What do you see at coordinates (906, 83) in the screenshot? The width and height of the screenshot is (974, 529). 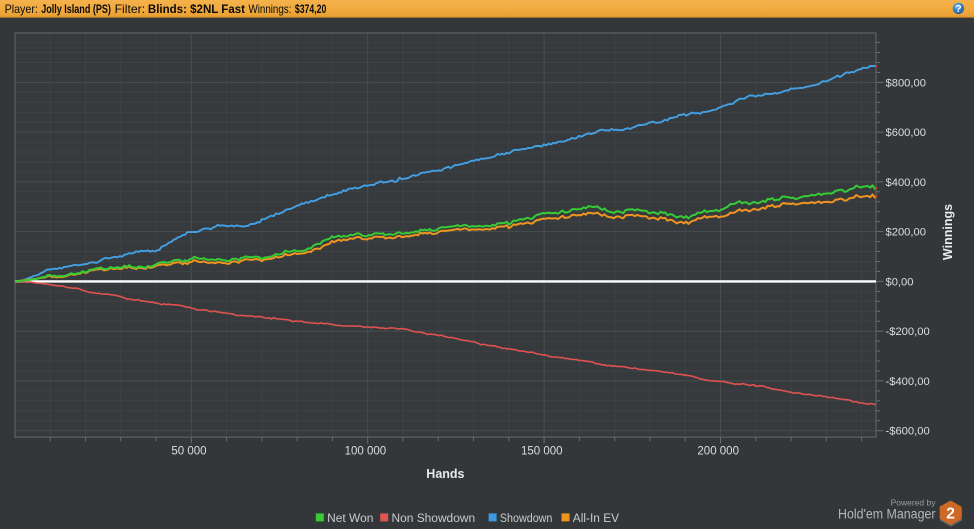 I see `svg-text: $800,00` at bounding box center [906, 83].